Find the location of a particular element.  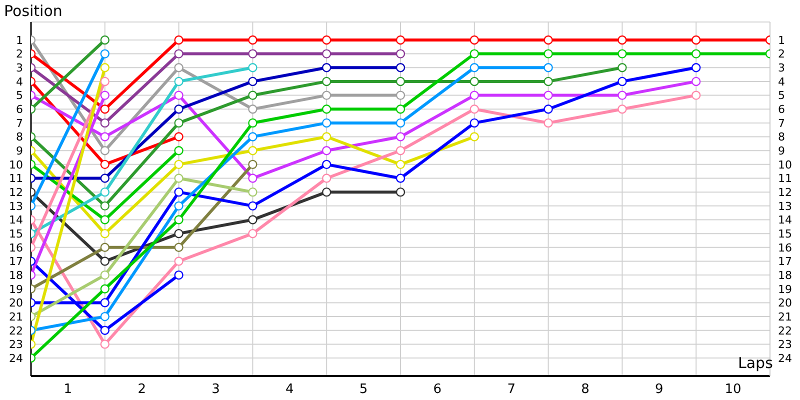

y2-tick-label: 21 is located at coordinates (785, 317).